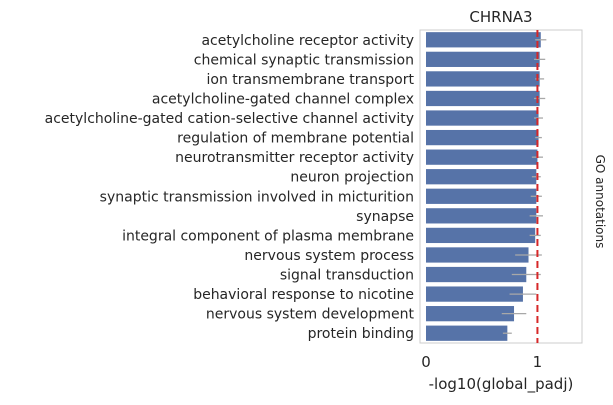 The image size is (613, 405). I want to click on category-label: ion transmembrane transport, so click(310, 80).